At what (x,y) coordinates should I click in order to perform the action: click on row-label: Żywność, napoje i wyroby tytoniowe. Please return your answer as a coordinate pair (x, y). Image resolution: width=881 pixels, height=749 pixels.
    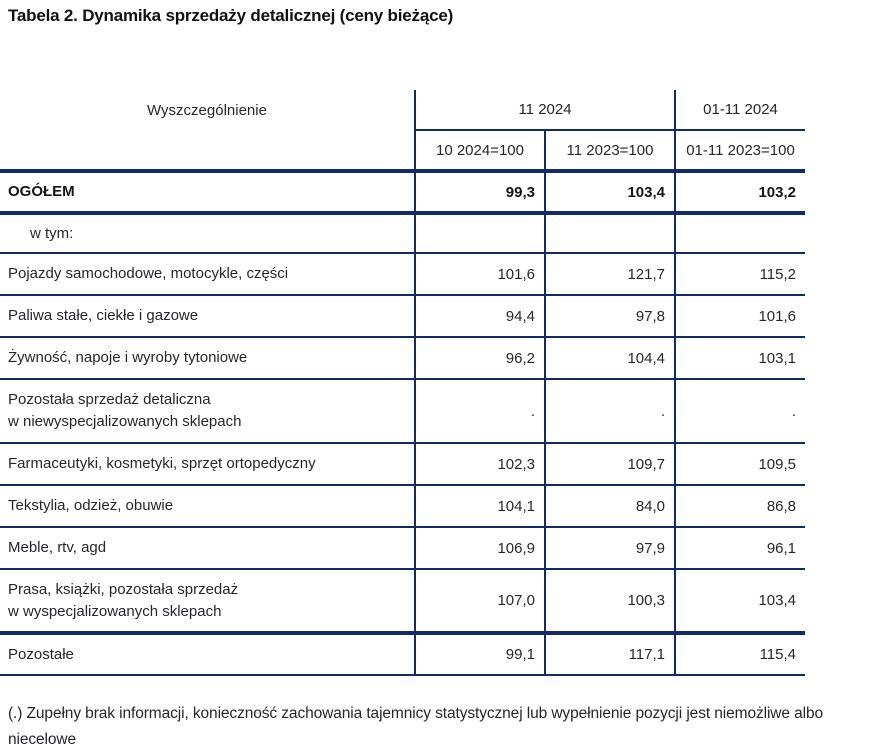
    Looking at the image, I should click on (208, 358).